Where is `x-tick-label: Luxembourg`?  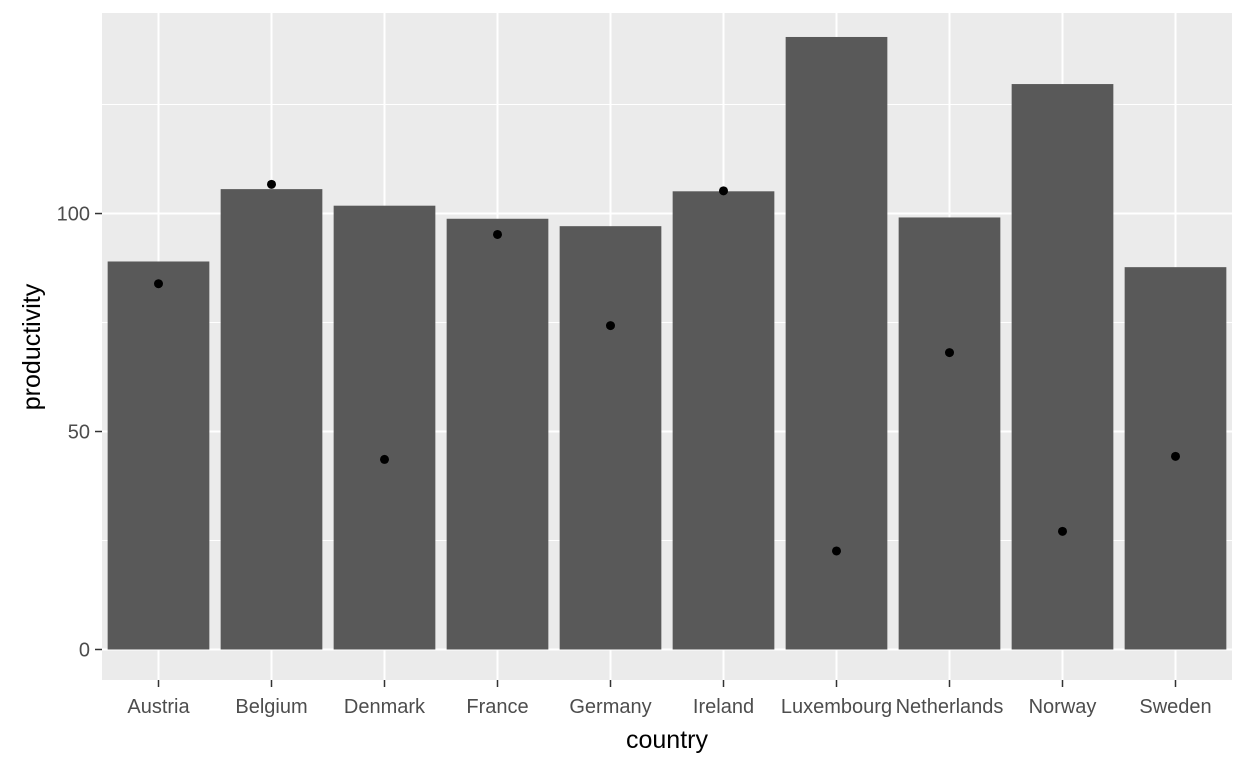
x-tick-label: Luxembourg is located at coordinates (836, 707).